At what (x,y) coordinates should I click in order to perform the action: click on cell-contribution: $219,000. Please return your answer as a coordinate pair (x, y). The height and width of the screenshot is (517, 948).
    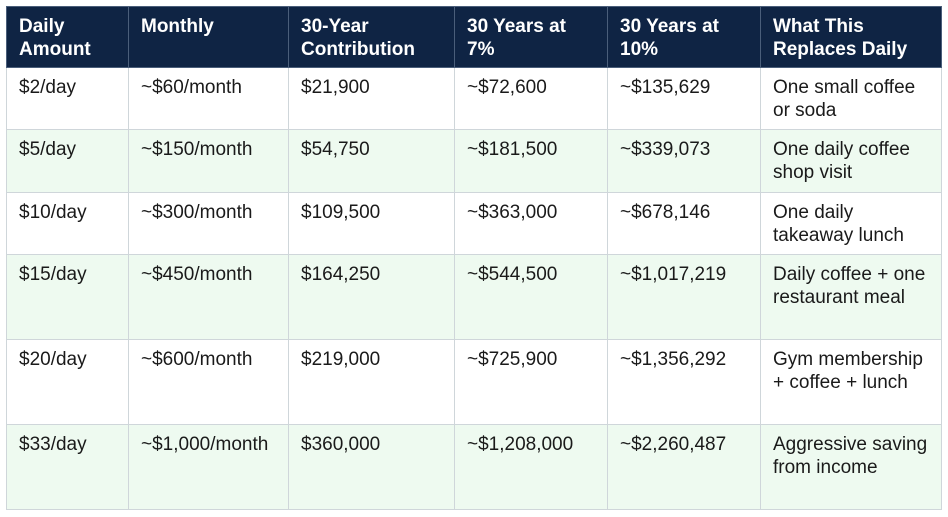
    Looking at the image, I should click on (371, 382).